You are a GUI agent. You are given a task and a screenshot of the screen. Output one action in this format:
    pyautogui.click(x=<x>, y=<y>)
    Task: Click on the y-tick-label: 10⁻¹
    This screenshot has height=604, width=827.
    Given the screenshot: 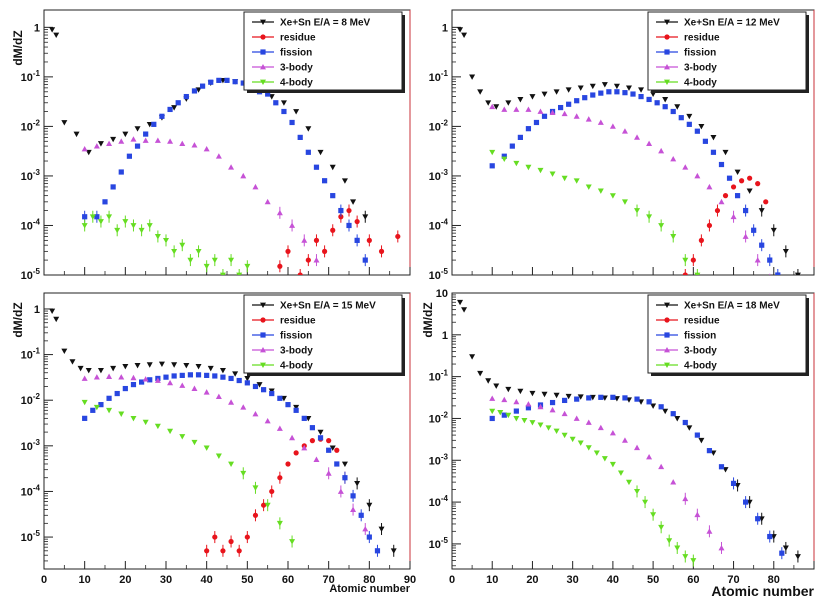 What is the action you would take?
    pyautogui.click(x=31, y=76)
    